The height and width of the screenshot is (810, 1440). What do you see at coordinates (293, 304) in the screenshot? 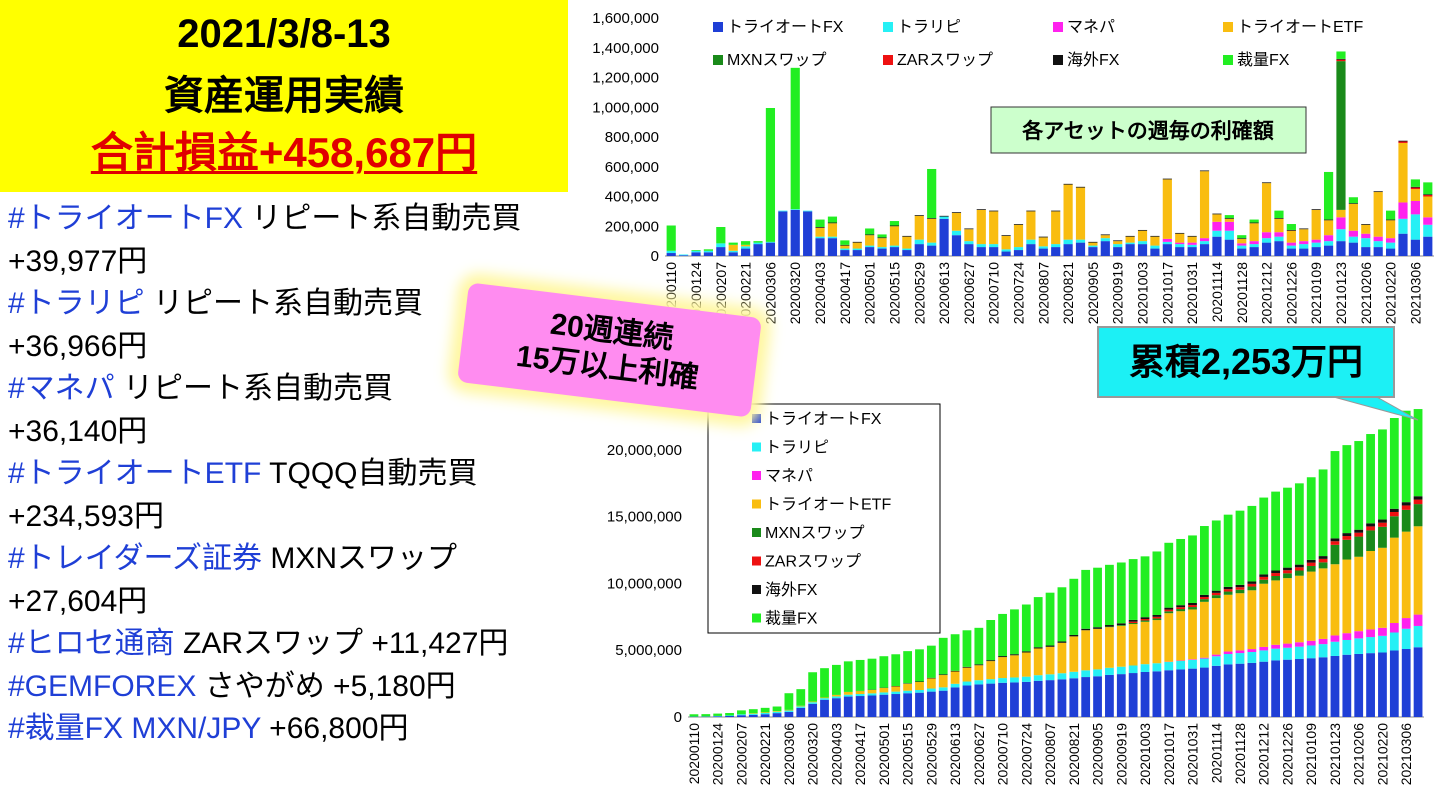
I see `result-row: #トラリピ リピート系自動売買` at bounding box center [293, 304].